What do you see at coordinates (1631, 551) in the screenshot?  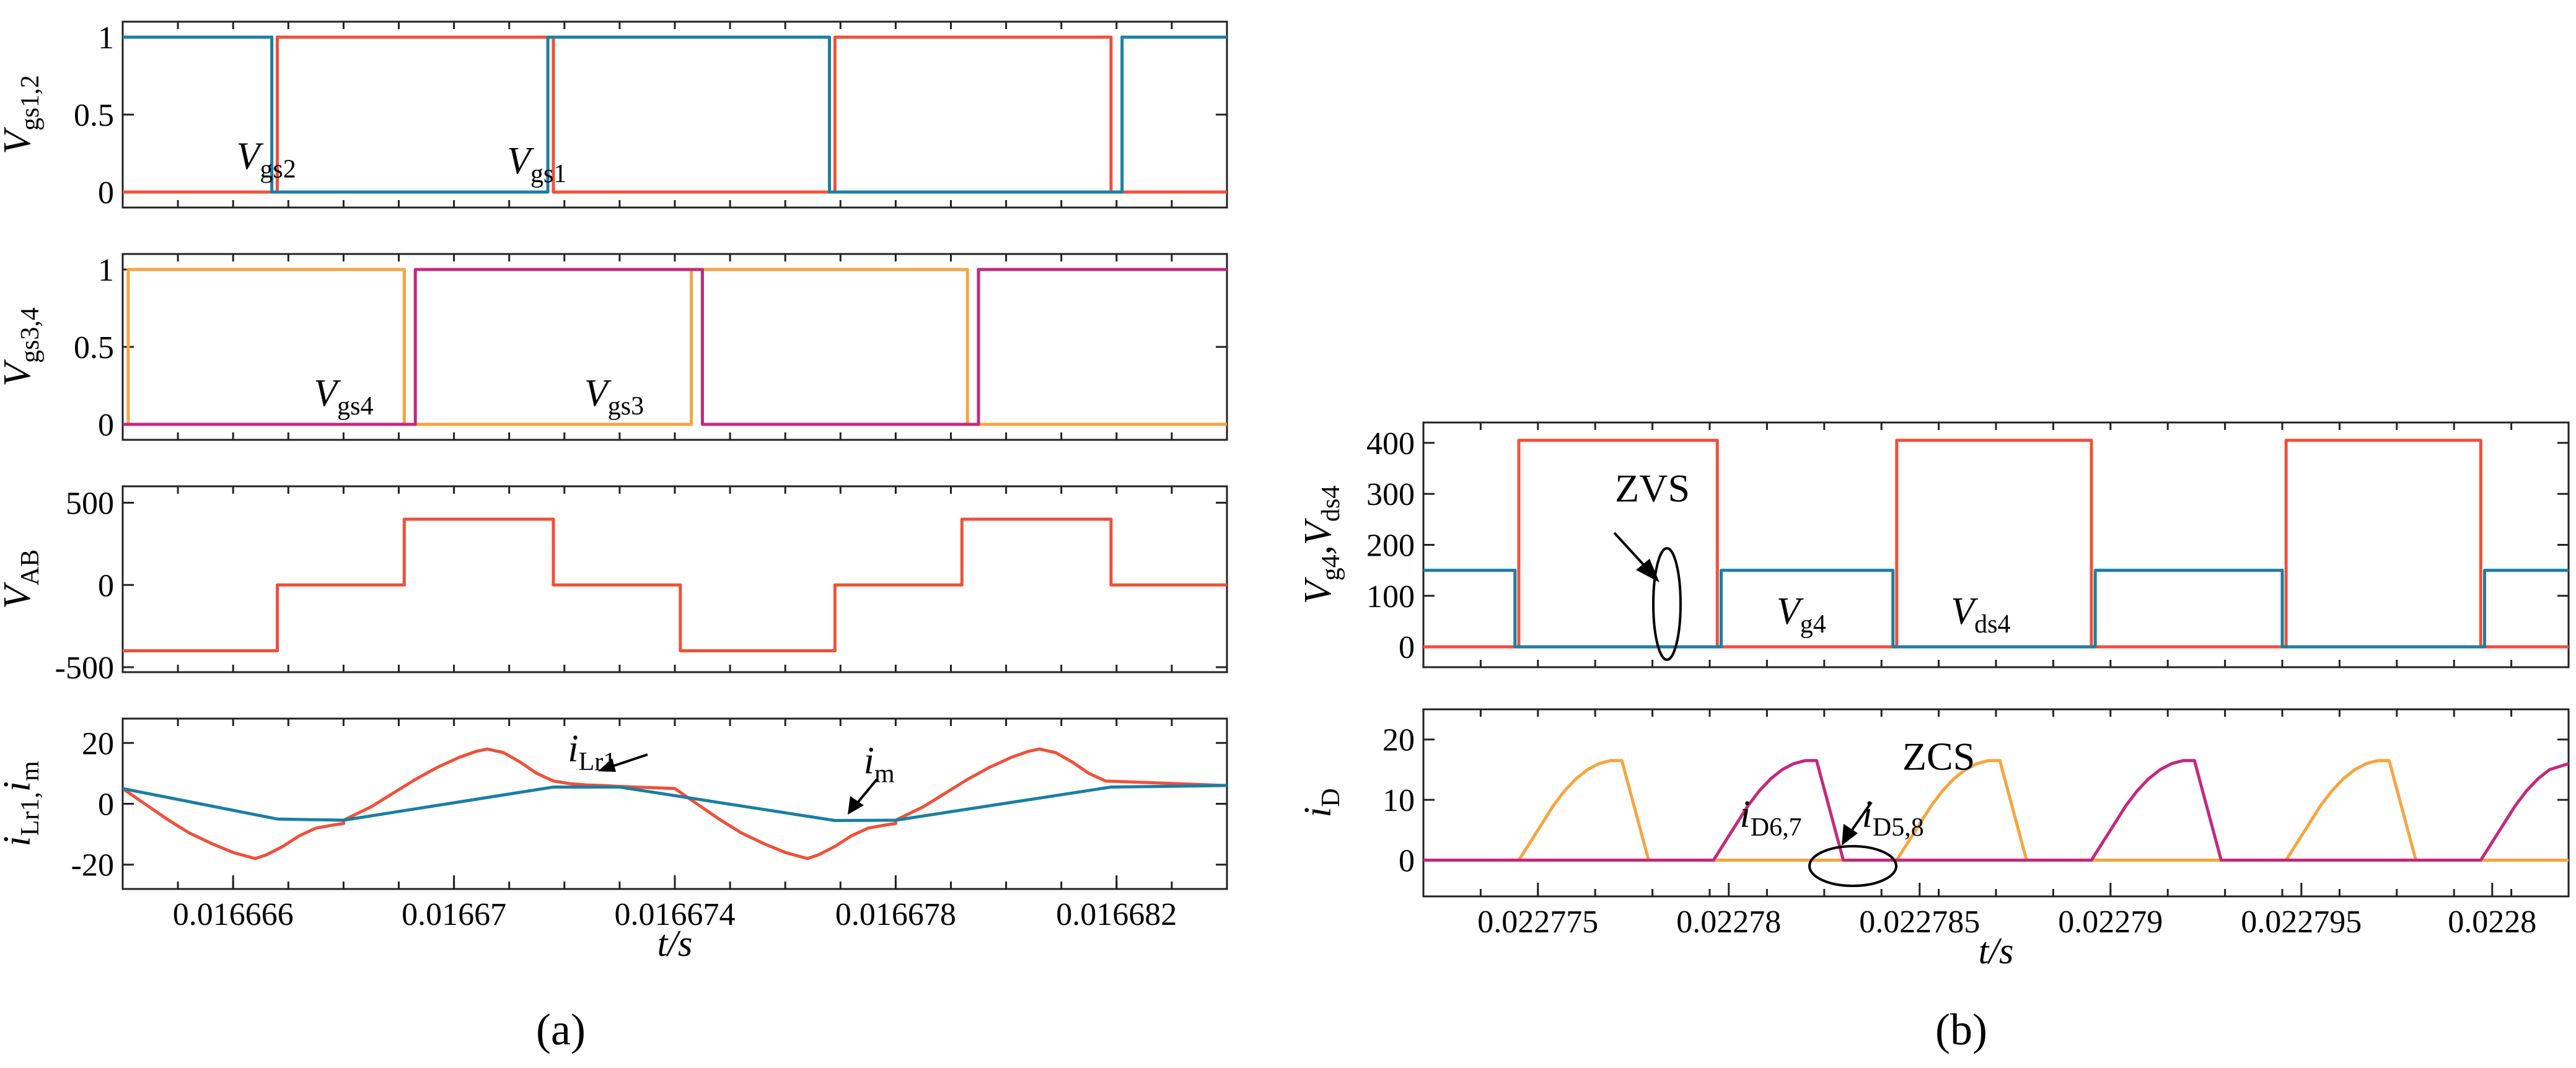 I see `zvs-arrow-line` at bounding box center [1631, 551].